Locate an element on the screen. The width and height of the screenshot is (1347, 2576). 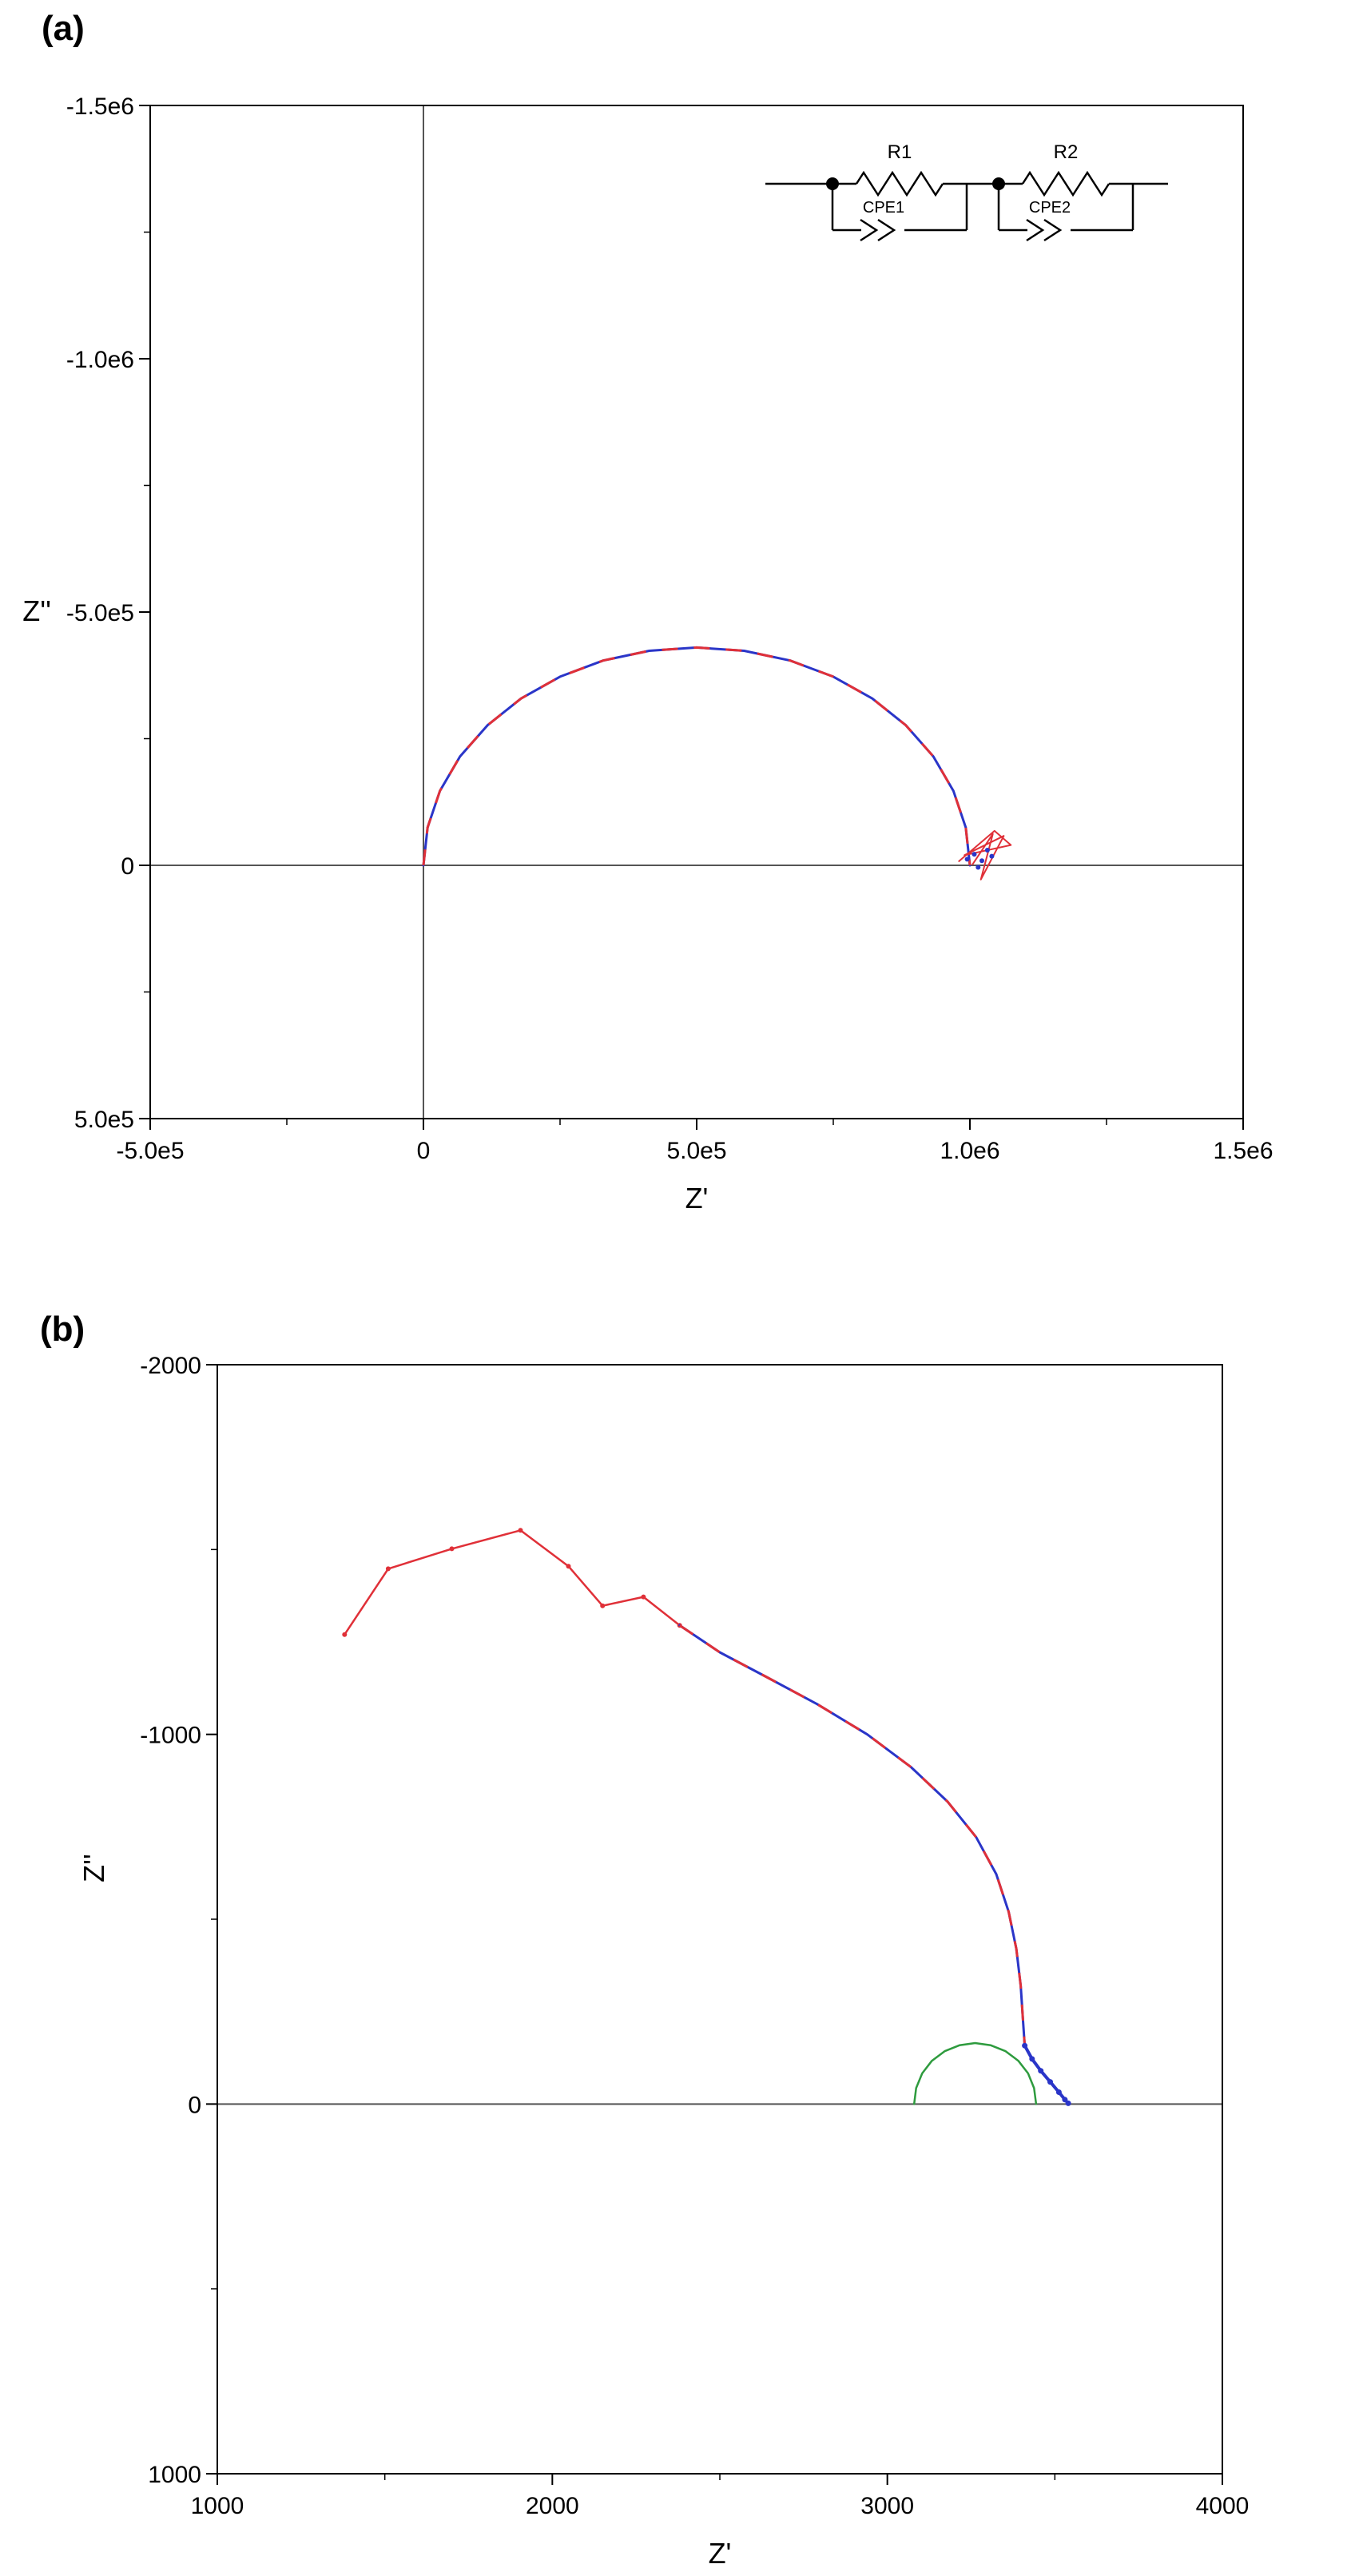
x-tick-label: 5.0e5 is located at coordinates (696, 1151).